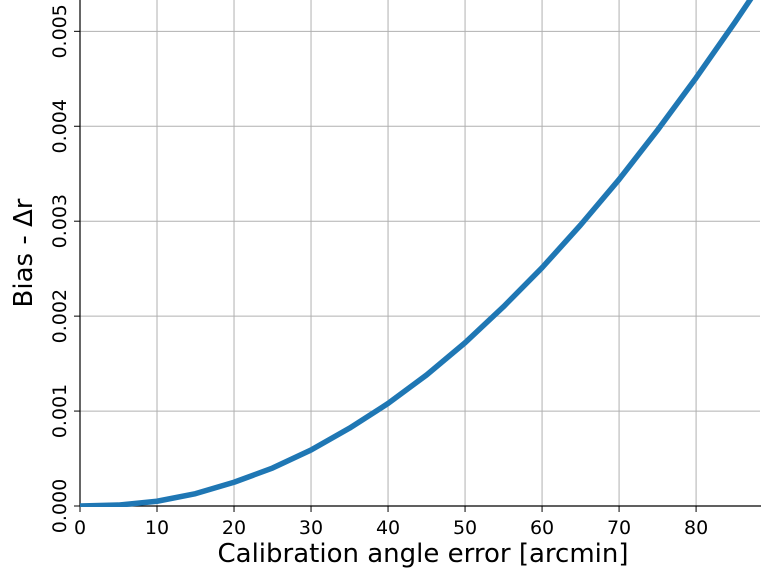 Image resolution: width=761 pixels, height=574 pixels. What do you see at coordinates (24, 252) in the screenshot?
I see `y-axis-label: Bias - Δr` at bounding box center [24, 252].